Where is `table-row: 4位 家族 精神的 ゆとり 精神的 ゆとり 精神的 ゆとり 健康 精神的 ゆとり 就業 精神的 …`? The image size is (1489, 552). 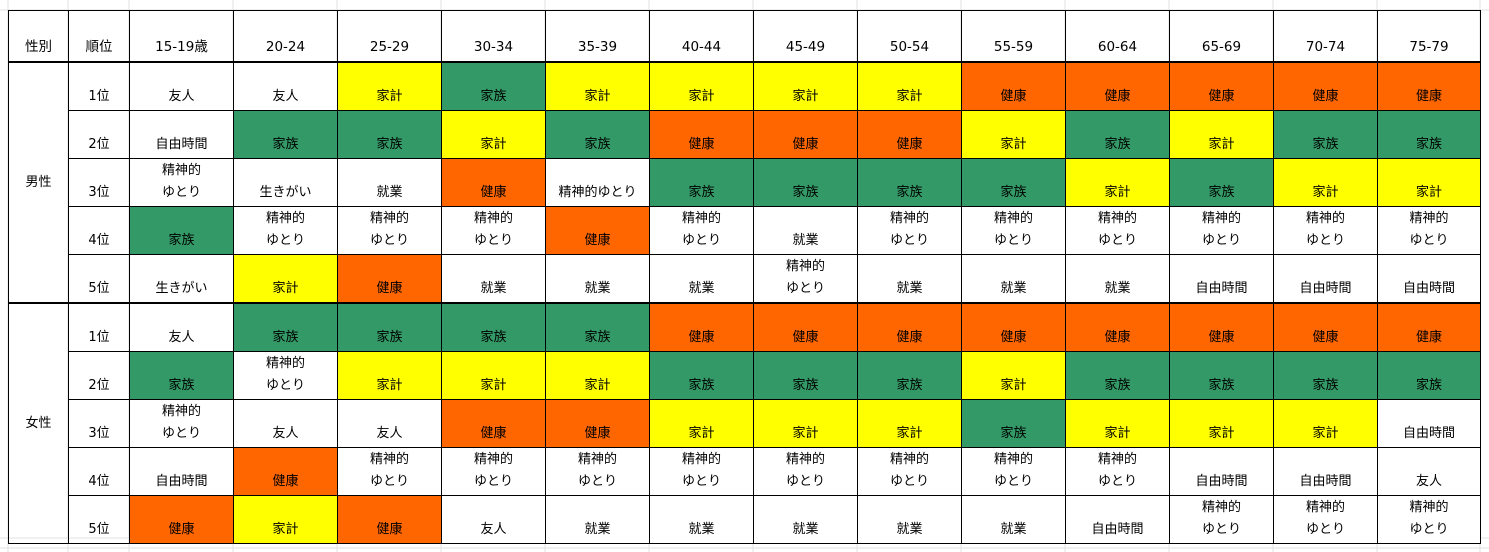 table-row: 4位 家族 精神的 ゆとり 精神的 ゆとり 精神的 ゆとり 健康 精神的 ゆとり 就業 精神的 … is located at coordinates (745, 230).